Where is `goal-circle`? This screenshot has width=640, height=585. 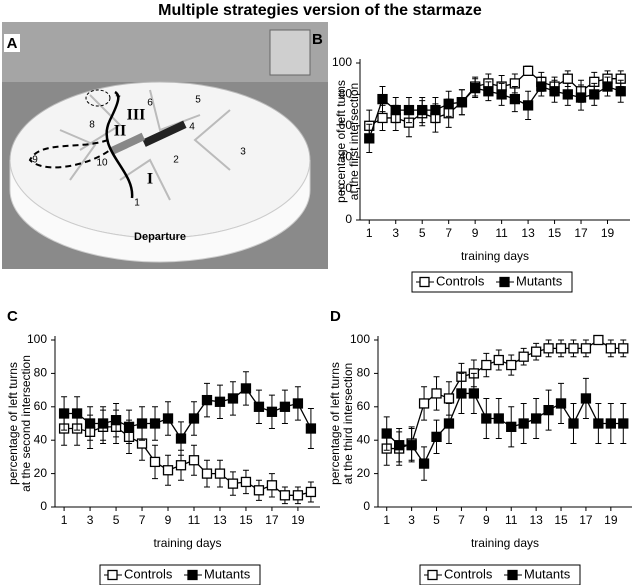 goal-circle is located at coordinates (98, 98).